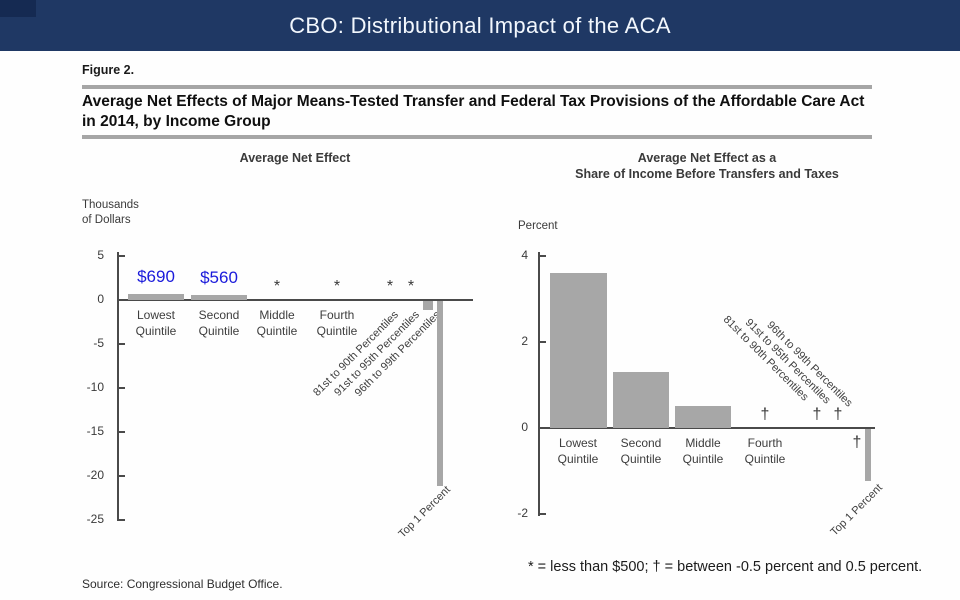 This screenshot has height=600, width=960. I want to click on divider-bottom, so click(477, 137).